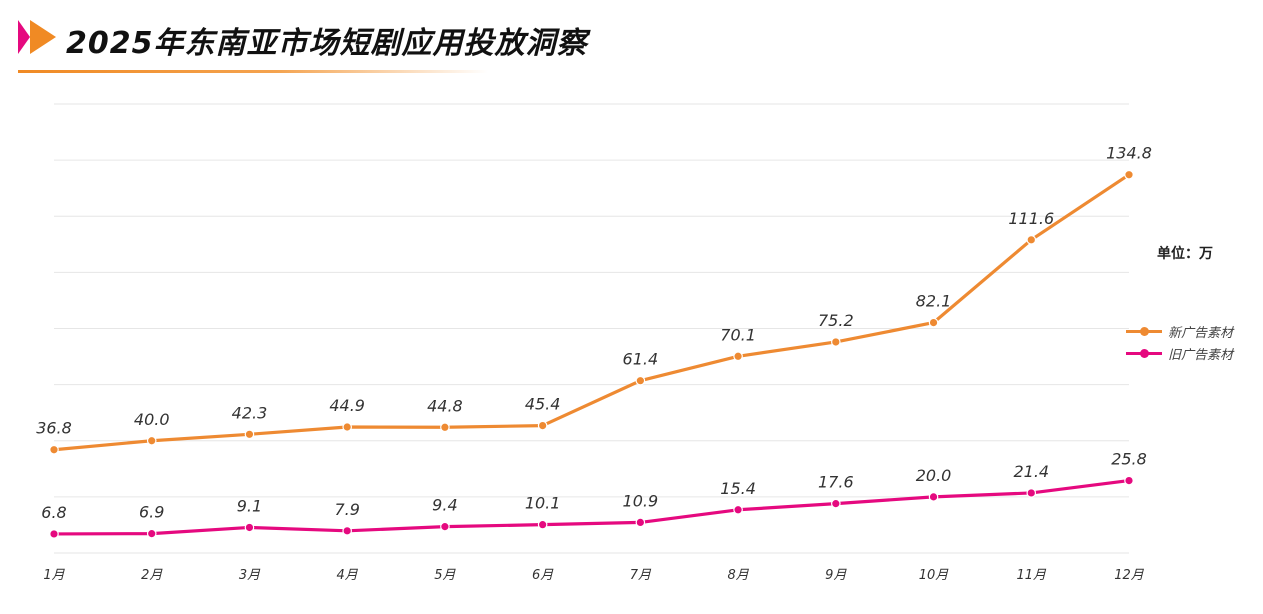  Describe the element at coordinates (1129, 459) in the screenshot. I see `data-label: 25.8` at that location.